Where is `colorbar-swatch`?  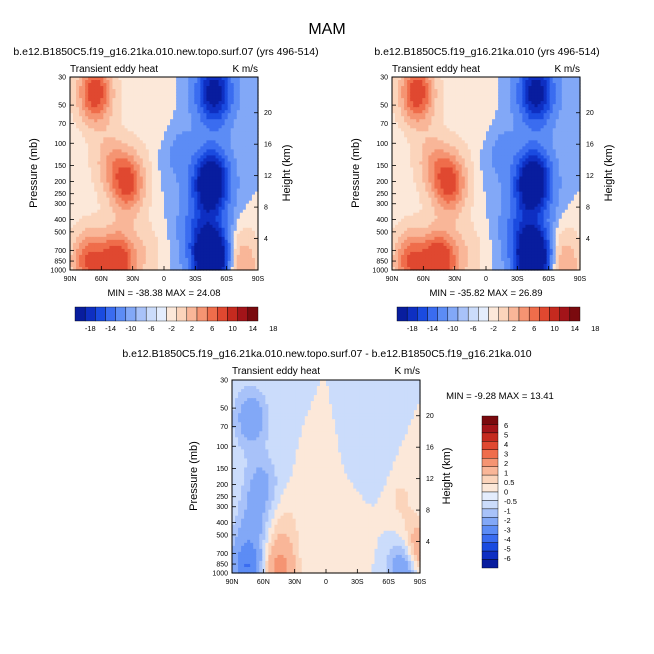 colorbar-swatch is located at coordinates (80, 314).